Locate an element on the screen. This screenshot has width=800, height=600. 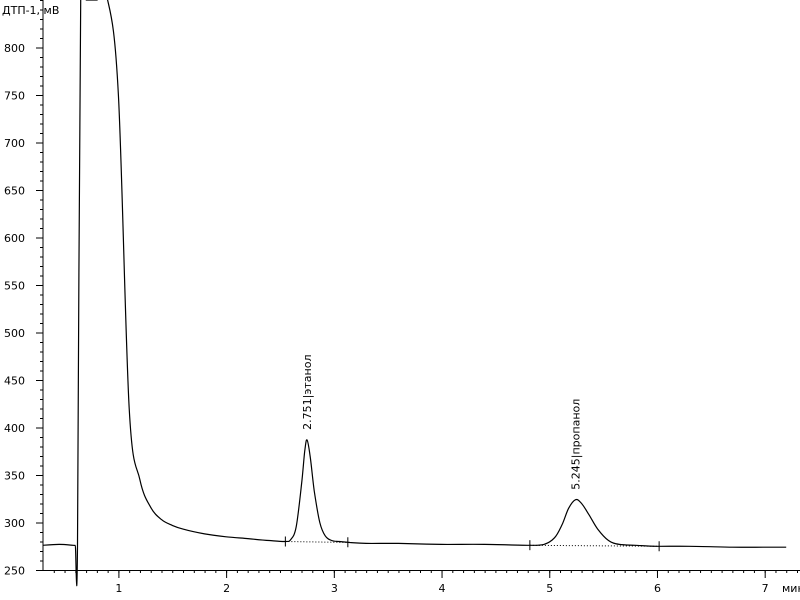
y-tick-label: 250 is located at coordinates (14, 571).